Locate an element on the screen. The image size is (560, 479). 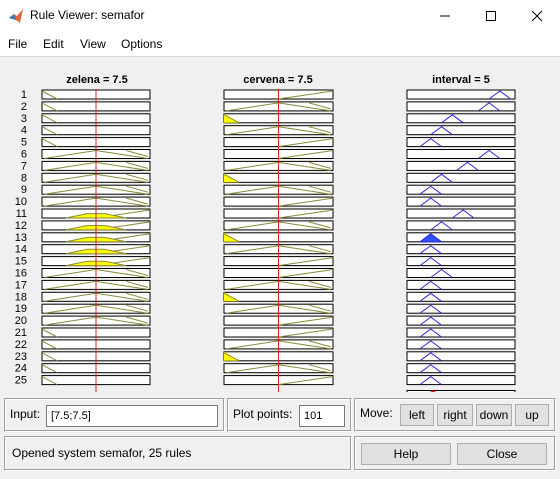
rule-number-label: 22 is located at coordinates (21, 345).